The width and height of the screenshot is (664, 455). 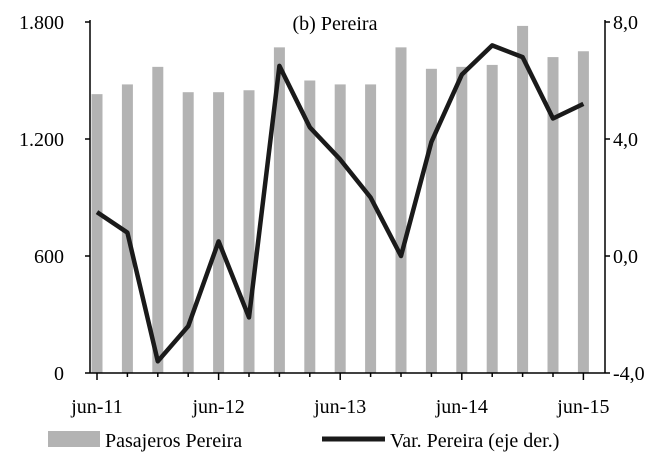 I want to click on left-tick-label: 0, so click(x=59, y=374).